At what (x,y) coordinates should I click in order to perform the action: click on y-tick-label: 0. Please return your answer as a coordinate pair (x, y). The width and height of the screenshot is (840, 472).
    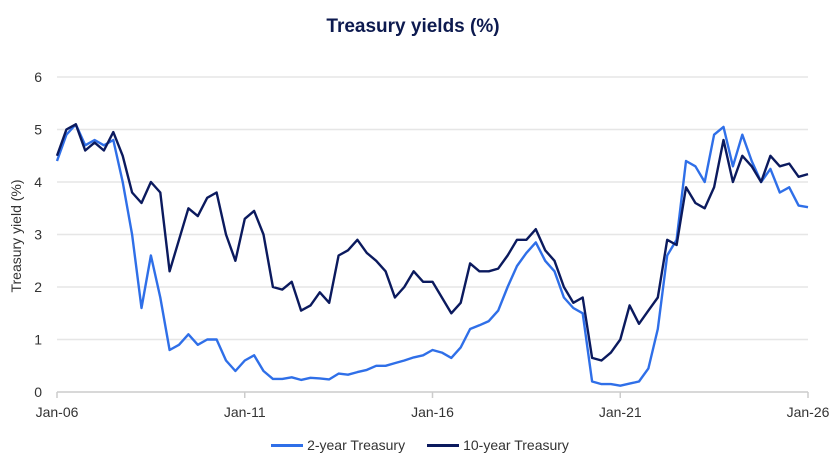
    Looking at the image, I should click on (38, 392).